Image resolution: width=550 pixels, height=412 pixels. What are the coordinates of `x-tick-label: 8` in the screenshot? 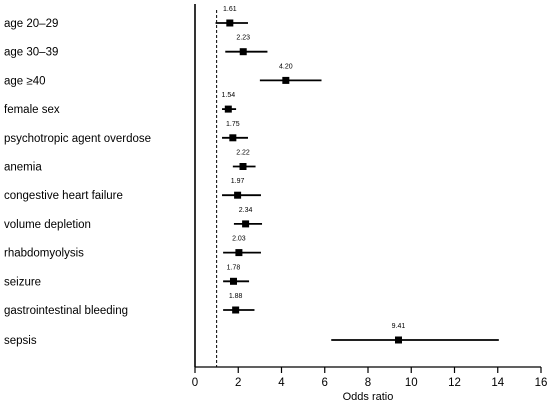 It's located at (368, 383).